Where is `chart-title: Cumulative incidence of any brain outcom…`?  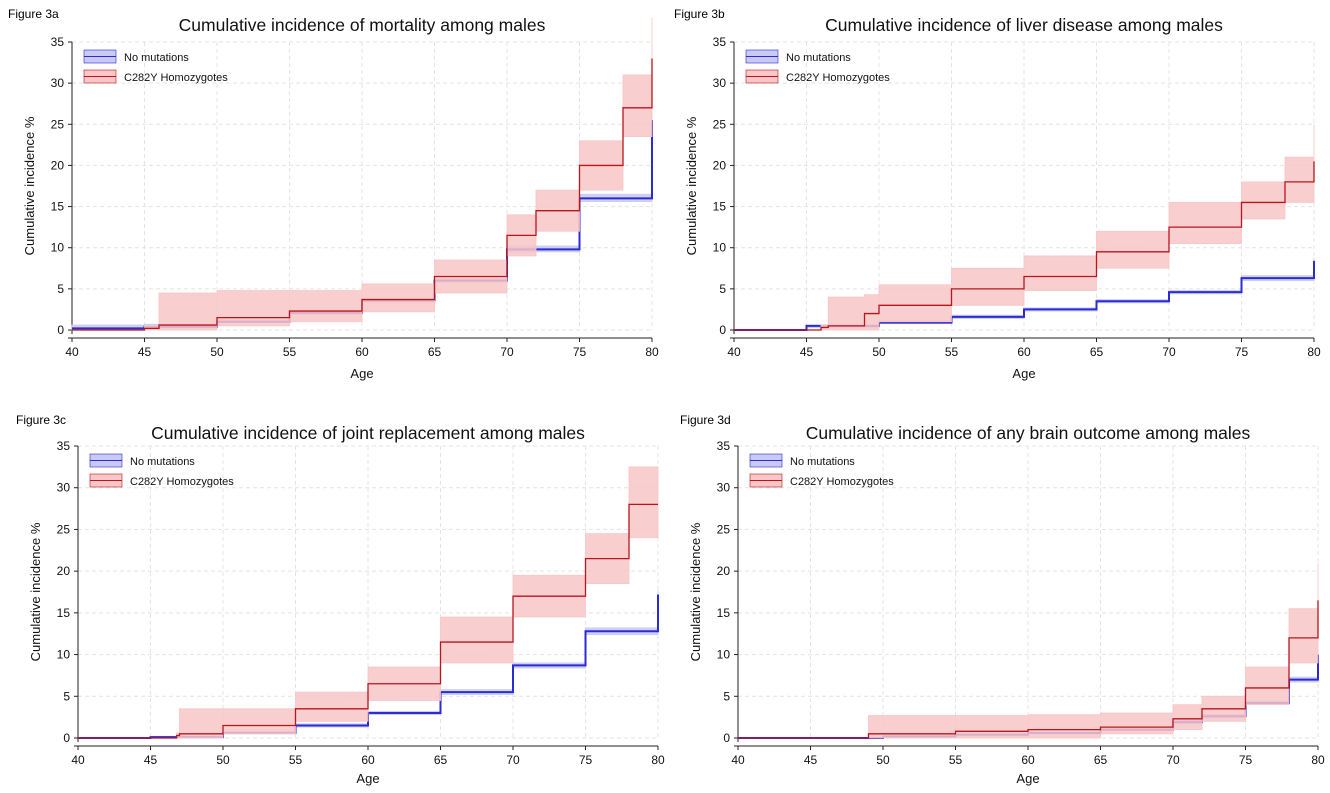 chart-title: Cumulative incidence of any brain outcom… is located at coordinates (1028, 433).